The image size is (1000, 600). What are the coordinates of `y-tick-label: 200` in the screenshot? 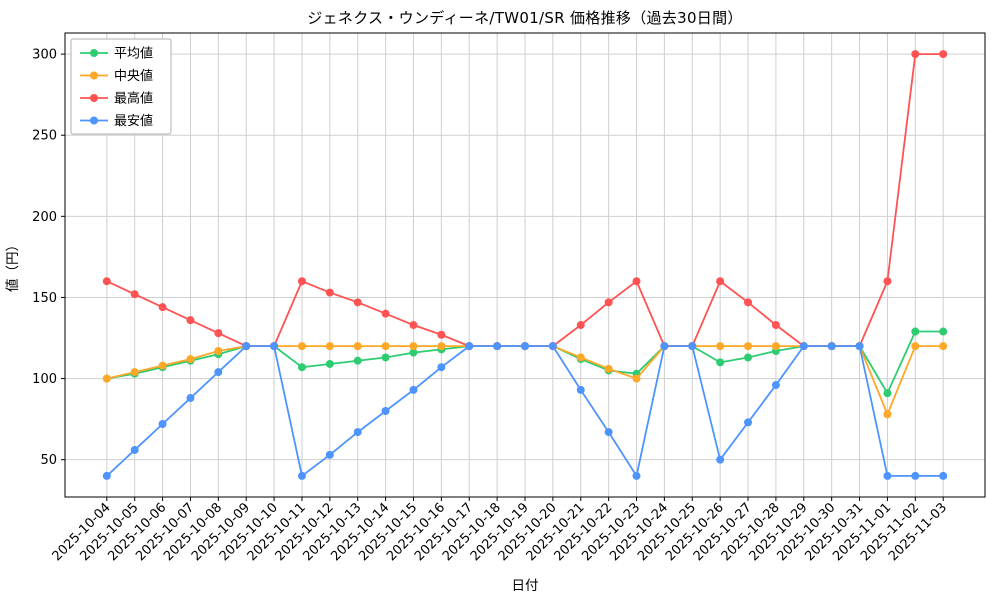 It's located at (44, 217).